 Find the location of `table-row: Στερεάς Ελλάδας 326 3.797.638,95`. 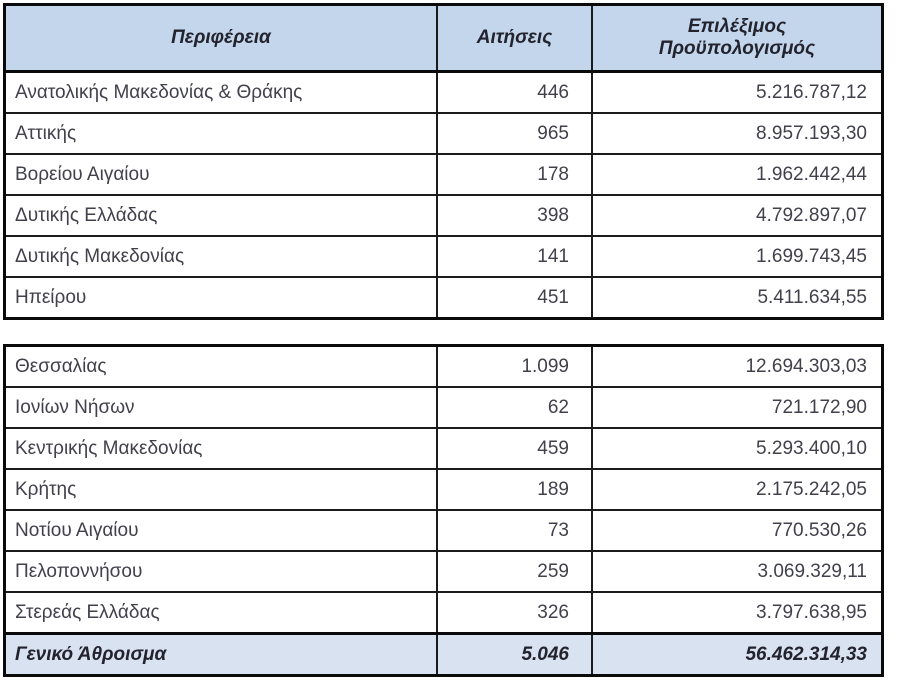

table-row: Στερεάς Ελλάδας 326 3.797.638,95 is located at coordinates (443, 614).